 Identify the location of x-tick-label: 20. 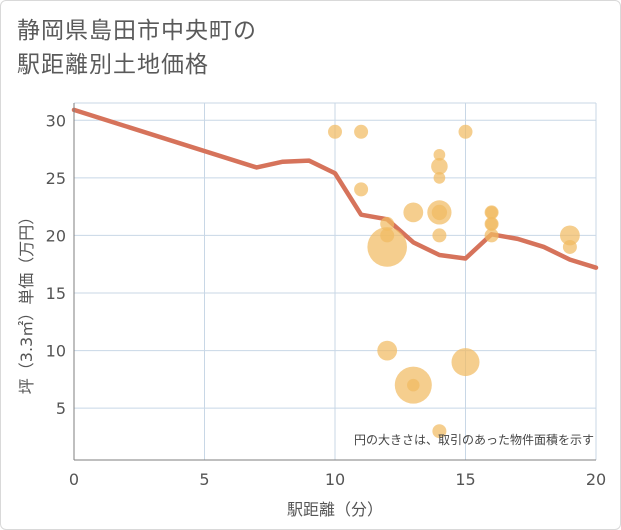
(596, 479).